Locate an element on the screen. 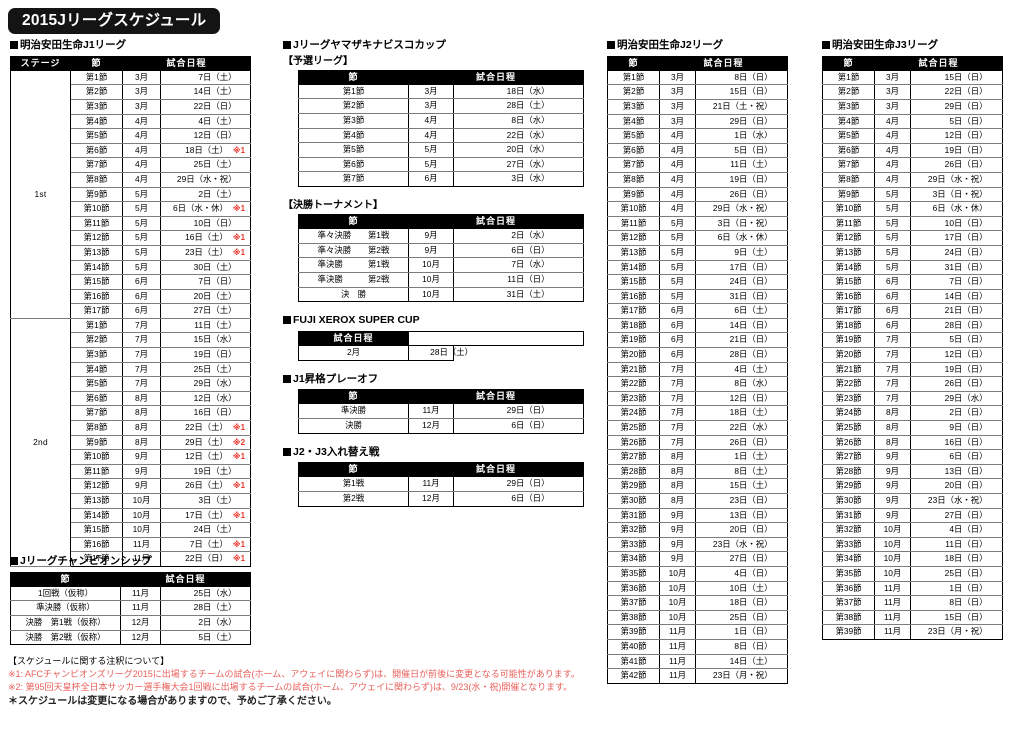  table-row: 第12節 5月 17日（日） is located at coordinates (913, 238).